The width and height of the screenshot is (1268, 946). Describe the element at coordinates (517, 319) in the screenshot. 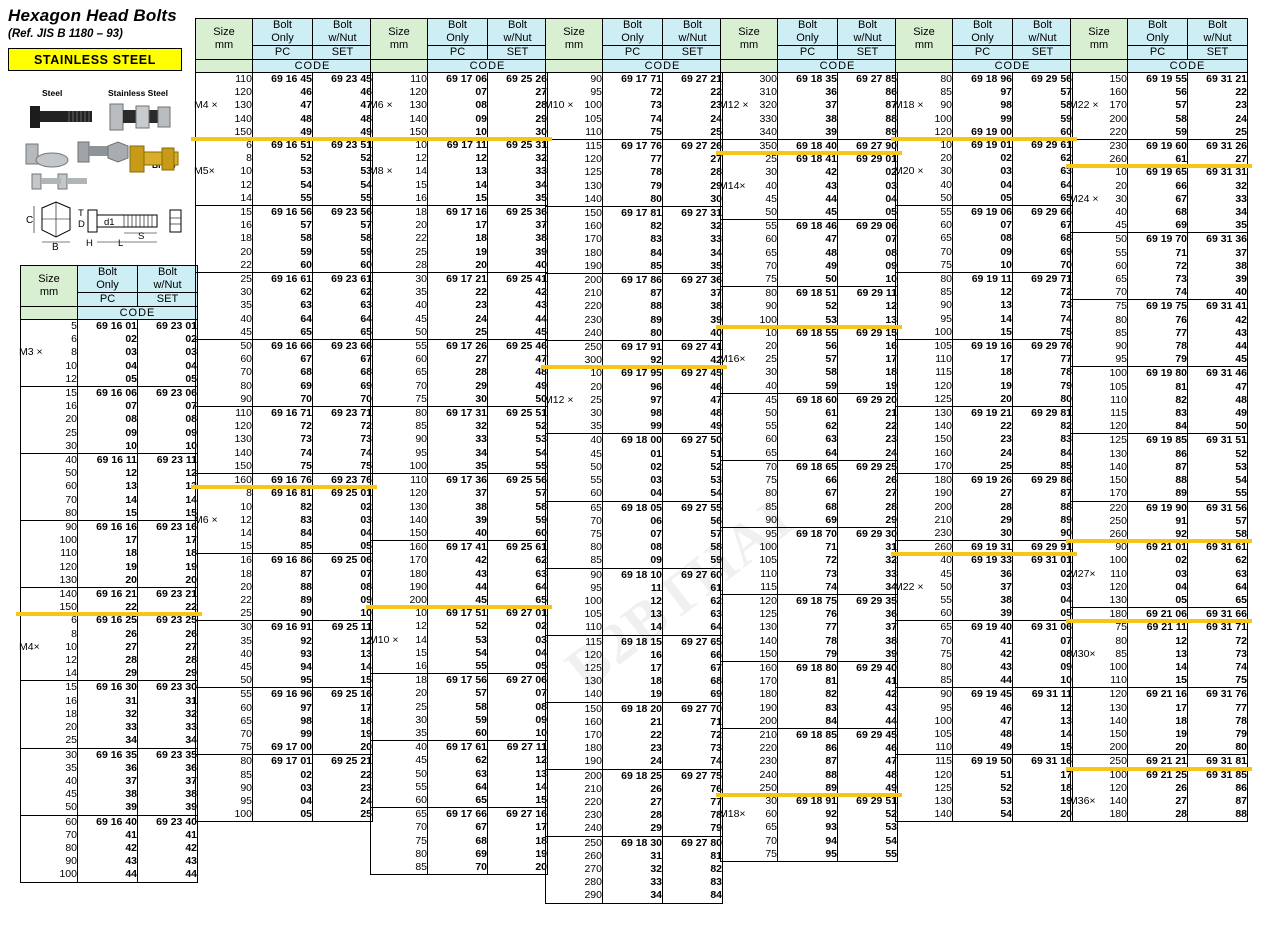

I see `cell-set-code: 44` at that location.